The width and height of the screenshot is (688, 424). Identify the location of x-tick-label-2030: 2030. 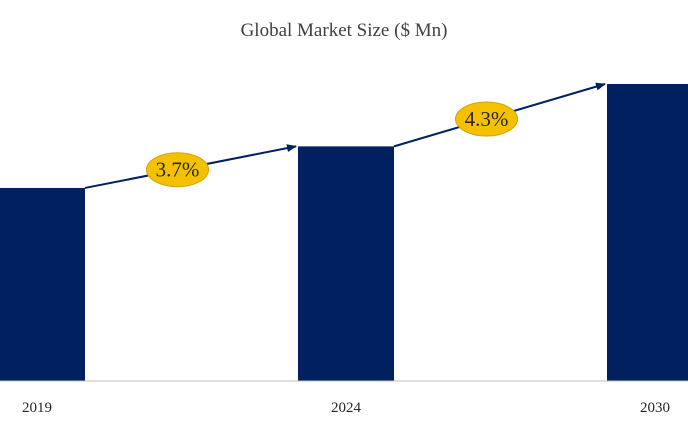
(655, 408).